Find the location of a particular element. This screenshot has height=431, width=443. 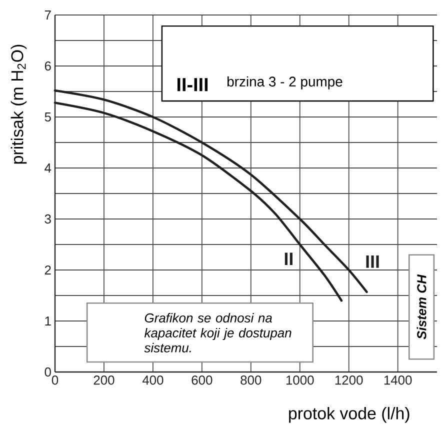

series-label: II is located at coordinates (288, 259).